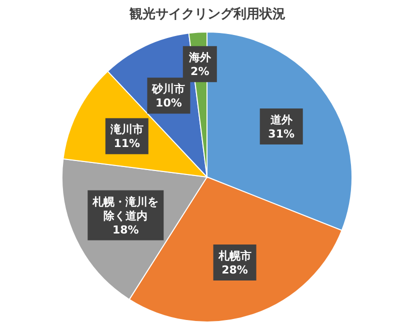 This screenshot has width=415, height=324. I want to click on data-label: 31%, so click(281, 133).